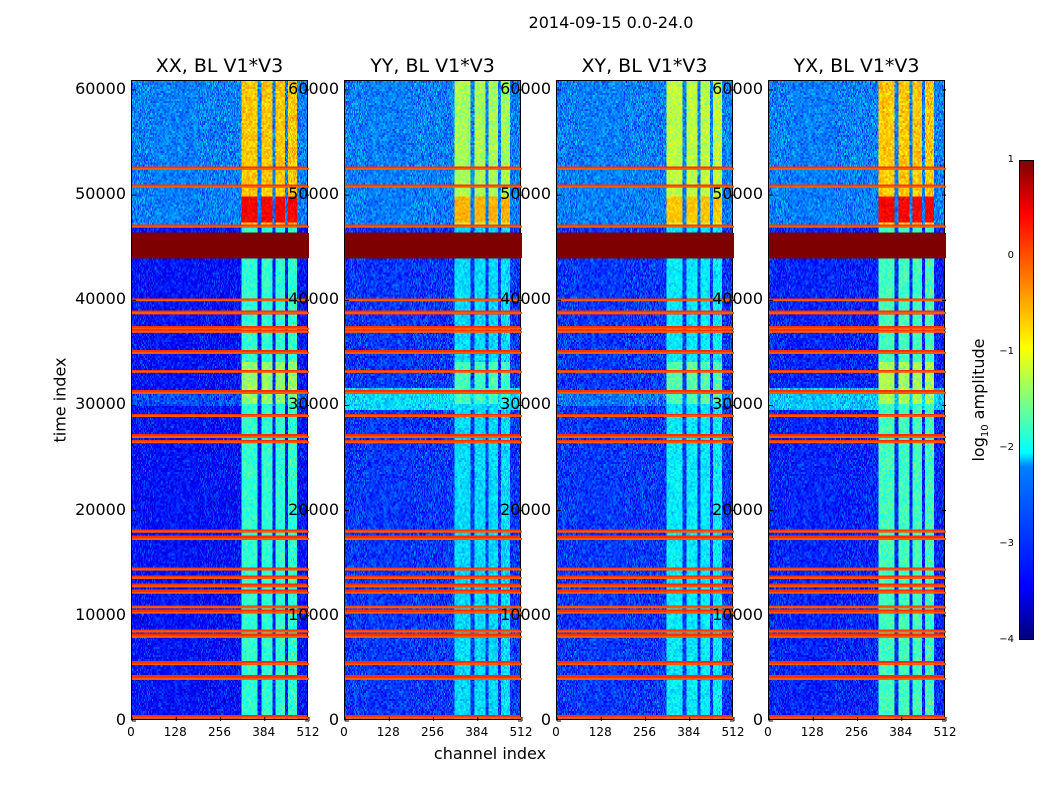 This screenshot has height=800, width=1050. Describe the element at coordinates (986, 431) in the screenshot. I see `colorbar-label-sub: 10` at that location.